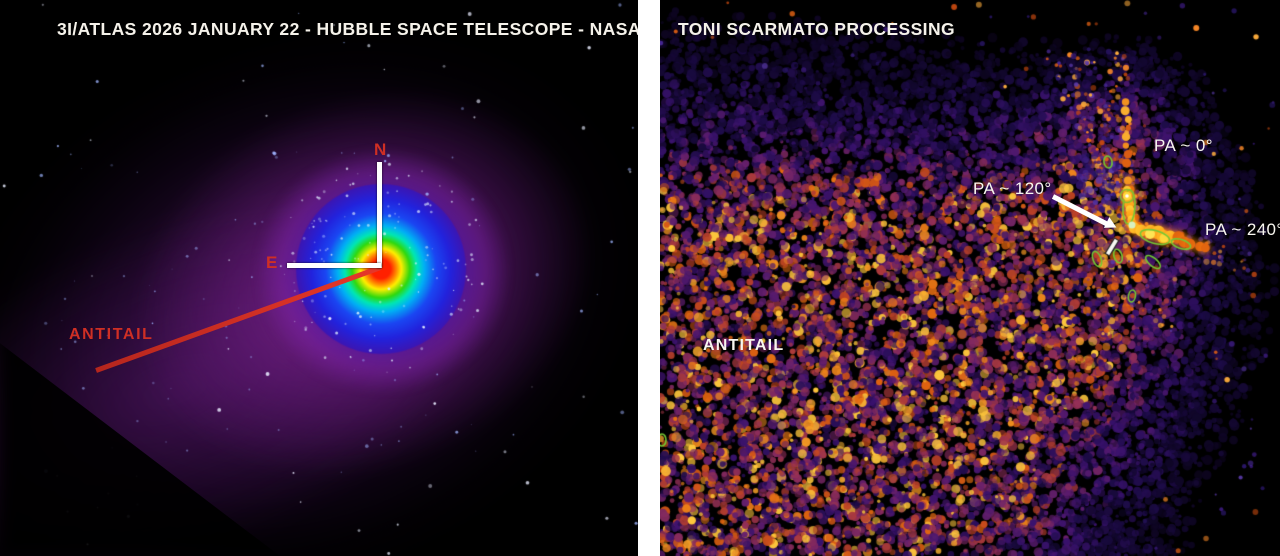 The image size is (1280, 556). What do you see at coordinates (816, 29) in the screenshot?
I see `right-panel-title: TONI SCARMATO PROCESSING` at bounding box center [816, 29].